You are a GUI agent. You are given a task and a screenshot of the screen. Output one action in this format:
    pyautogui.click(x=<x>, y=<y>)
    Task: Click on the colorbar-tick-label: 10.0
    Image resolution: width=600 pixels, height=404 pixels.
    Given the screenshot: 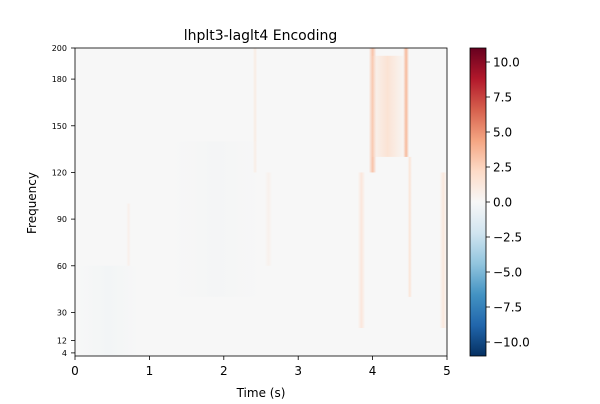 What is the action you would take?
    pyautogui.click(x=506, y=63)
    